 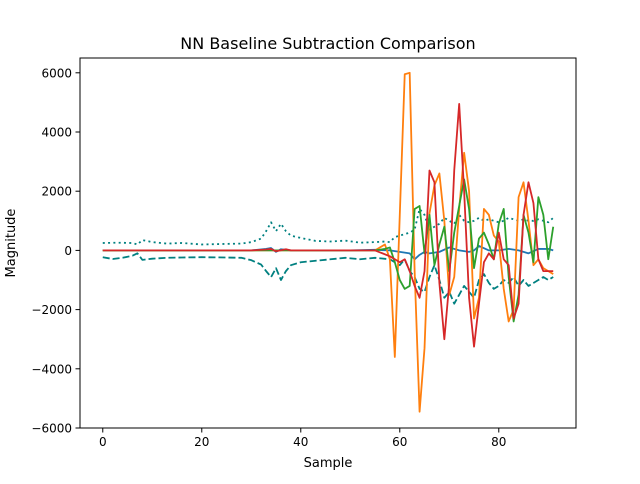 What do you see at coordinates (56, 192) in the screenshot?
I see `y-tick-label: 2000` at bounding box center [56, 192].